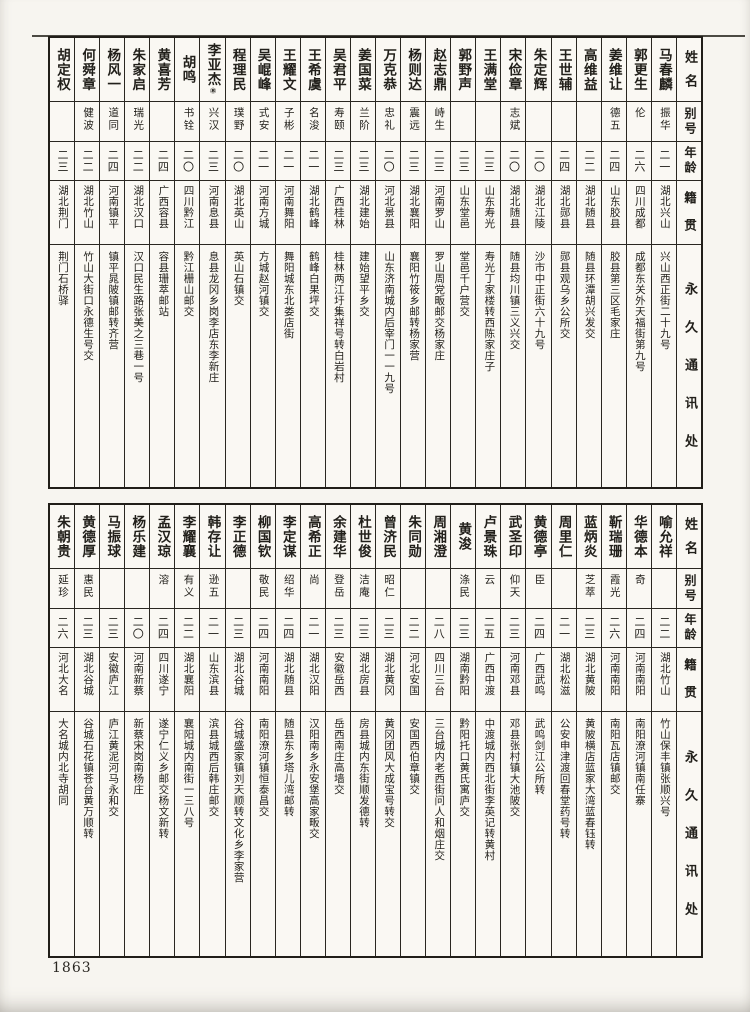 Image resolution: width=750 pixels, height=1012 pixels. Describe the element at coordinates (187, 213) in the screenshot. I see `entry-native-place: 四川黔江` at that location.